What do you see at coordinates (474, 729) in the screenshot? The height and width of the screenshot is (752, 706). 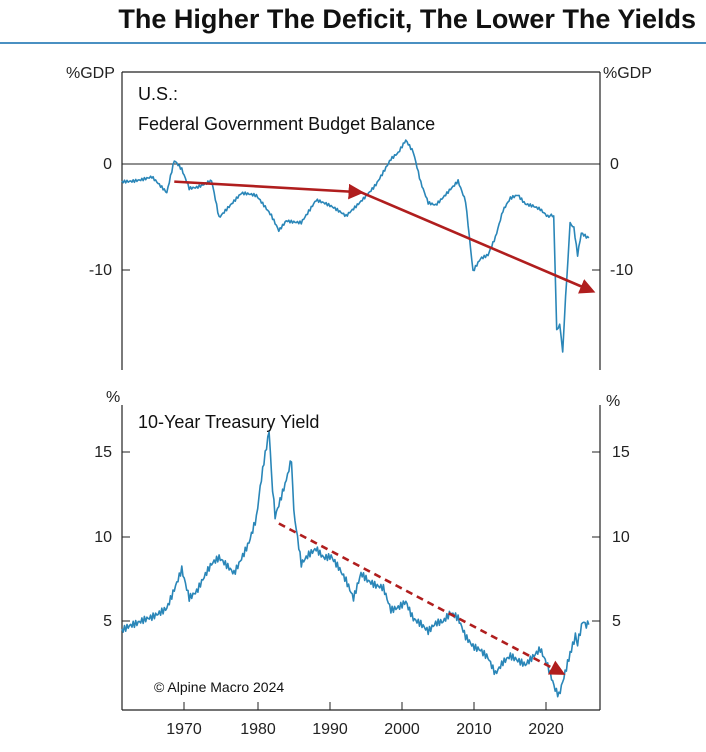 I see `xtick-label-2010: 2010` at bounding box center [474, 729].